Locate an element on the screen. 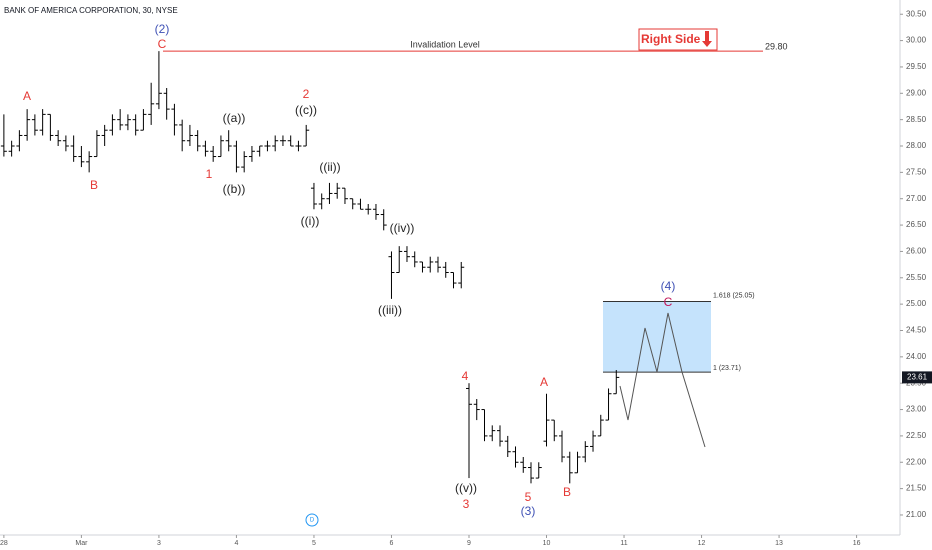 Image resolution: width=932 pixels, height=550 pixels. last-price-label: 23.61 is located at coordinates (917, 377).